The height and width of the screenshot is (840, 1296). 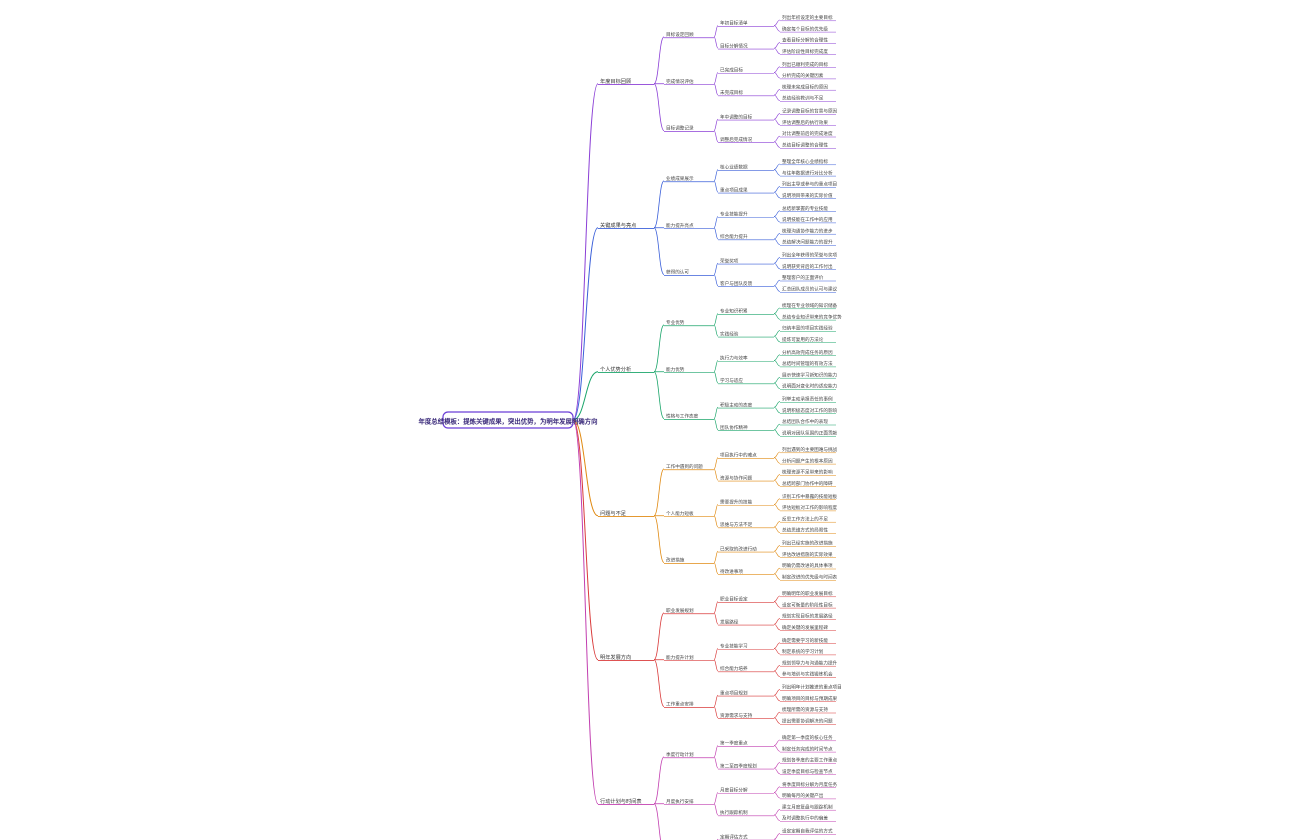 I want to click on leaf-topic: 说明积极态度对工作的影响, so click(x=810, y=410).